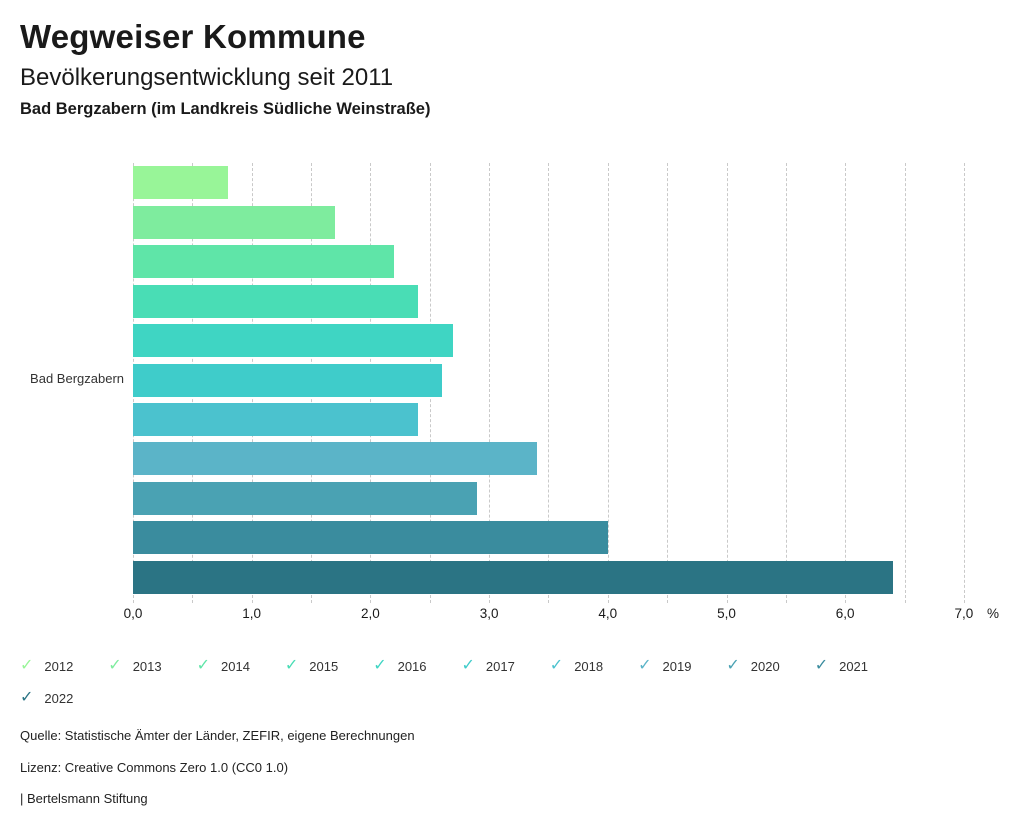 This screenshot has height=831, width=1024. What do you see at coordinates (193, 36) in the screenshot?
I see `page-title: Wegweiser Kommune` at bounding box center [193, 36].